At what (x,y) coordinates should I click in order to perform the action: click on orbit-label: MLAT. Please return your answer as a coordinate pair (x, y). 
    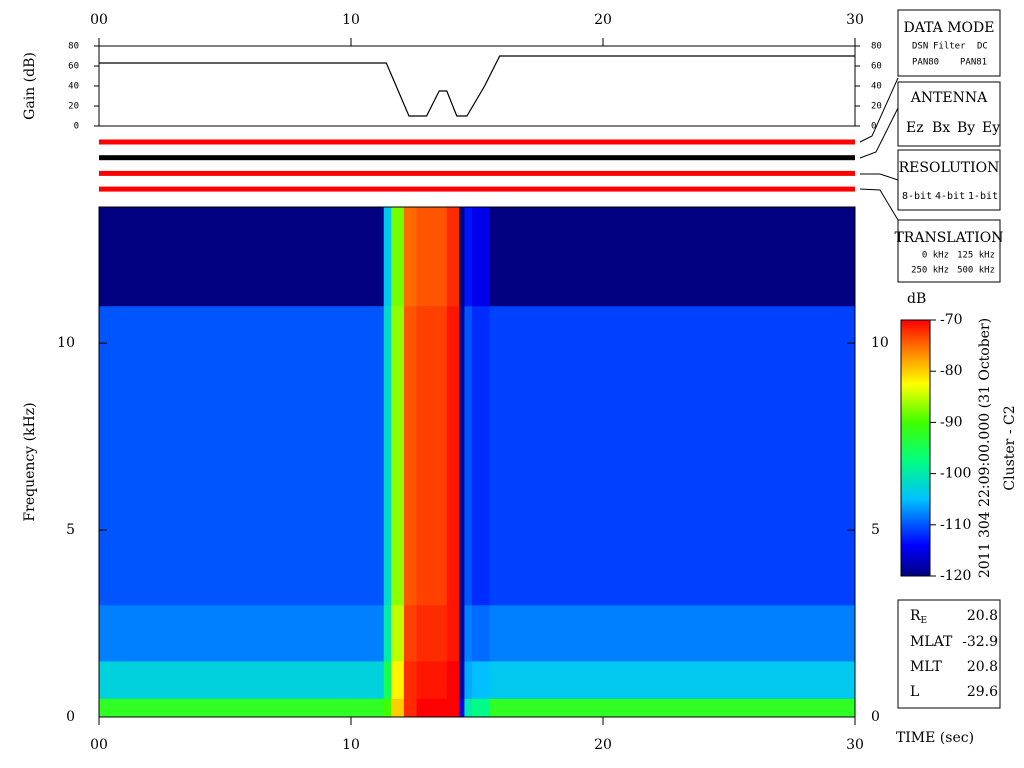
    Looking at the image, I should click on (931, 642).